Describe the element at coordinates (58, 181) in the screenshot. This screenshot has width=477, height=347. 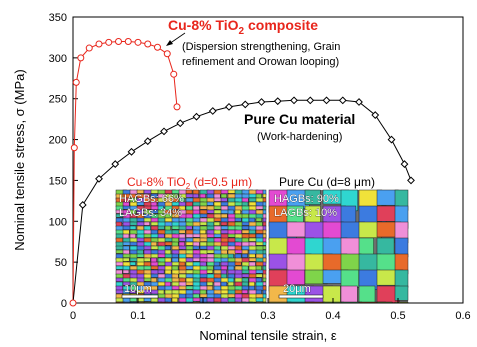
I see `y-tick-label: 150` at that location.